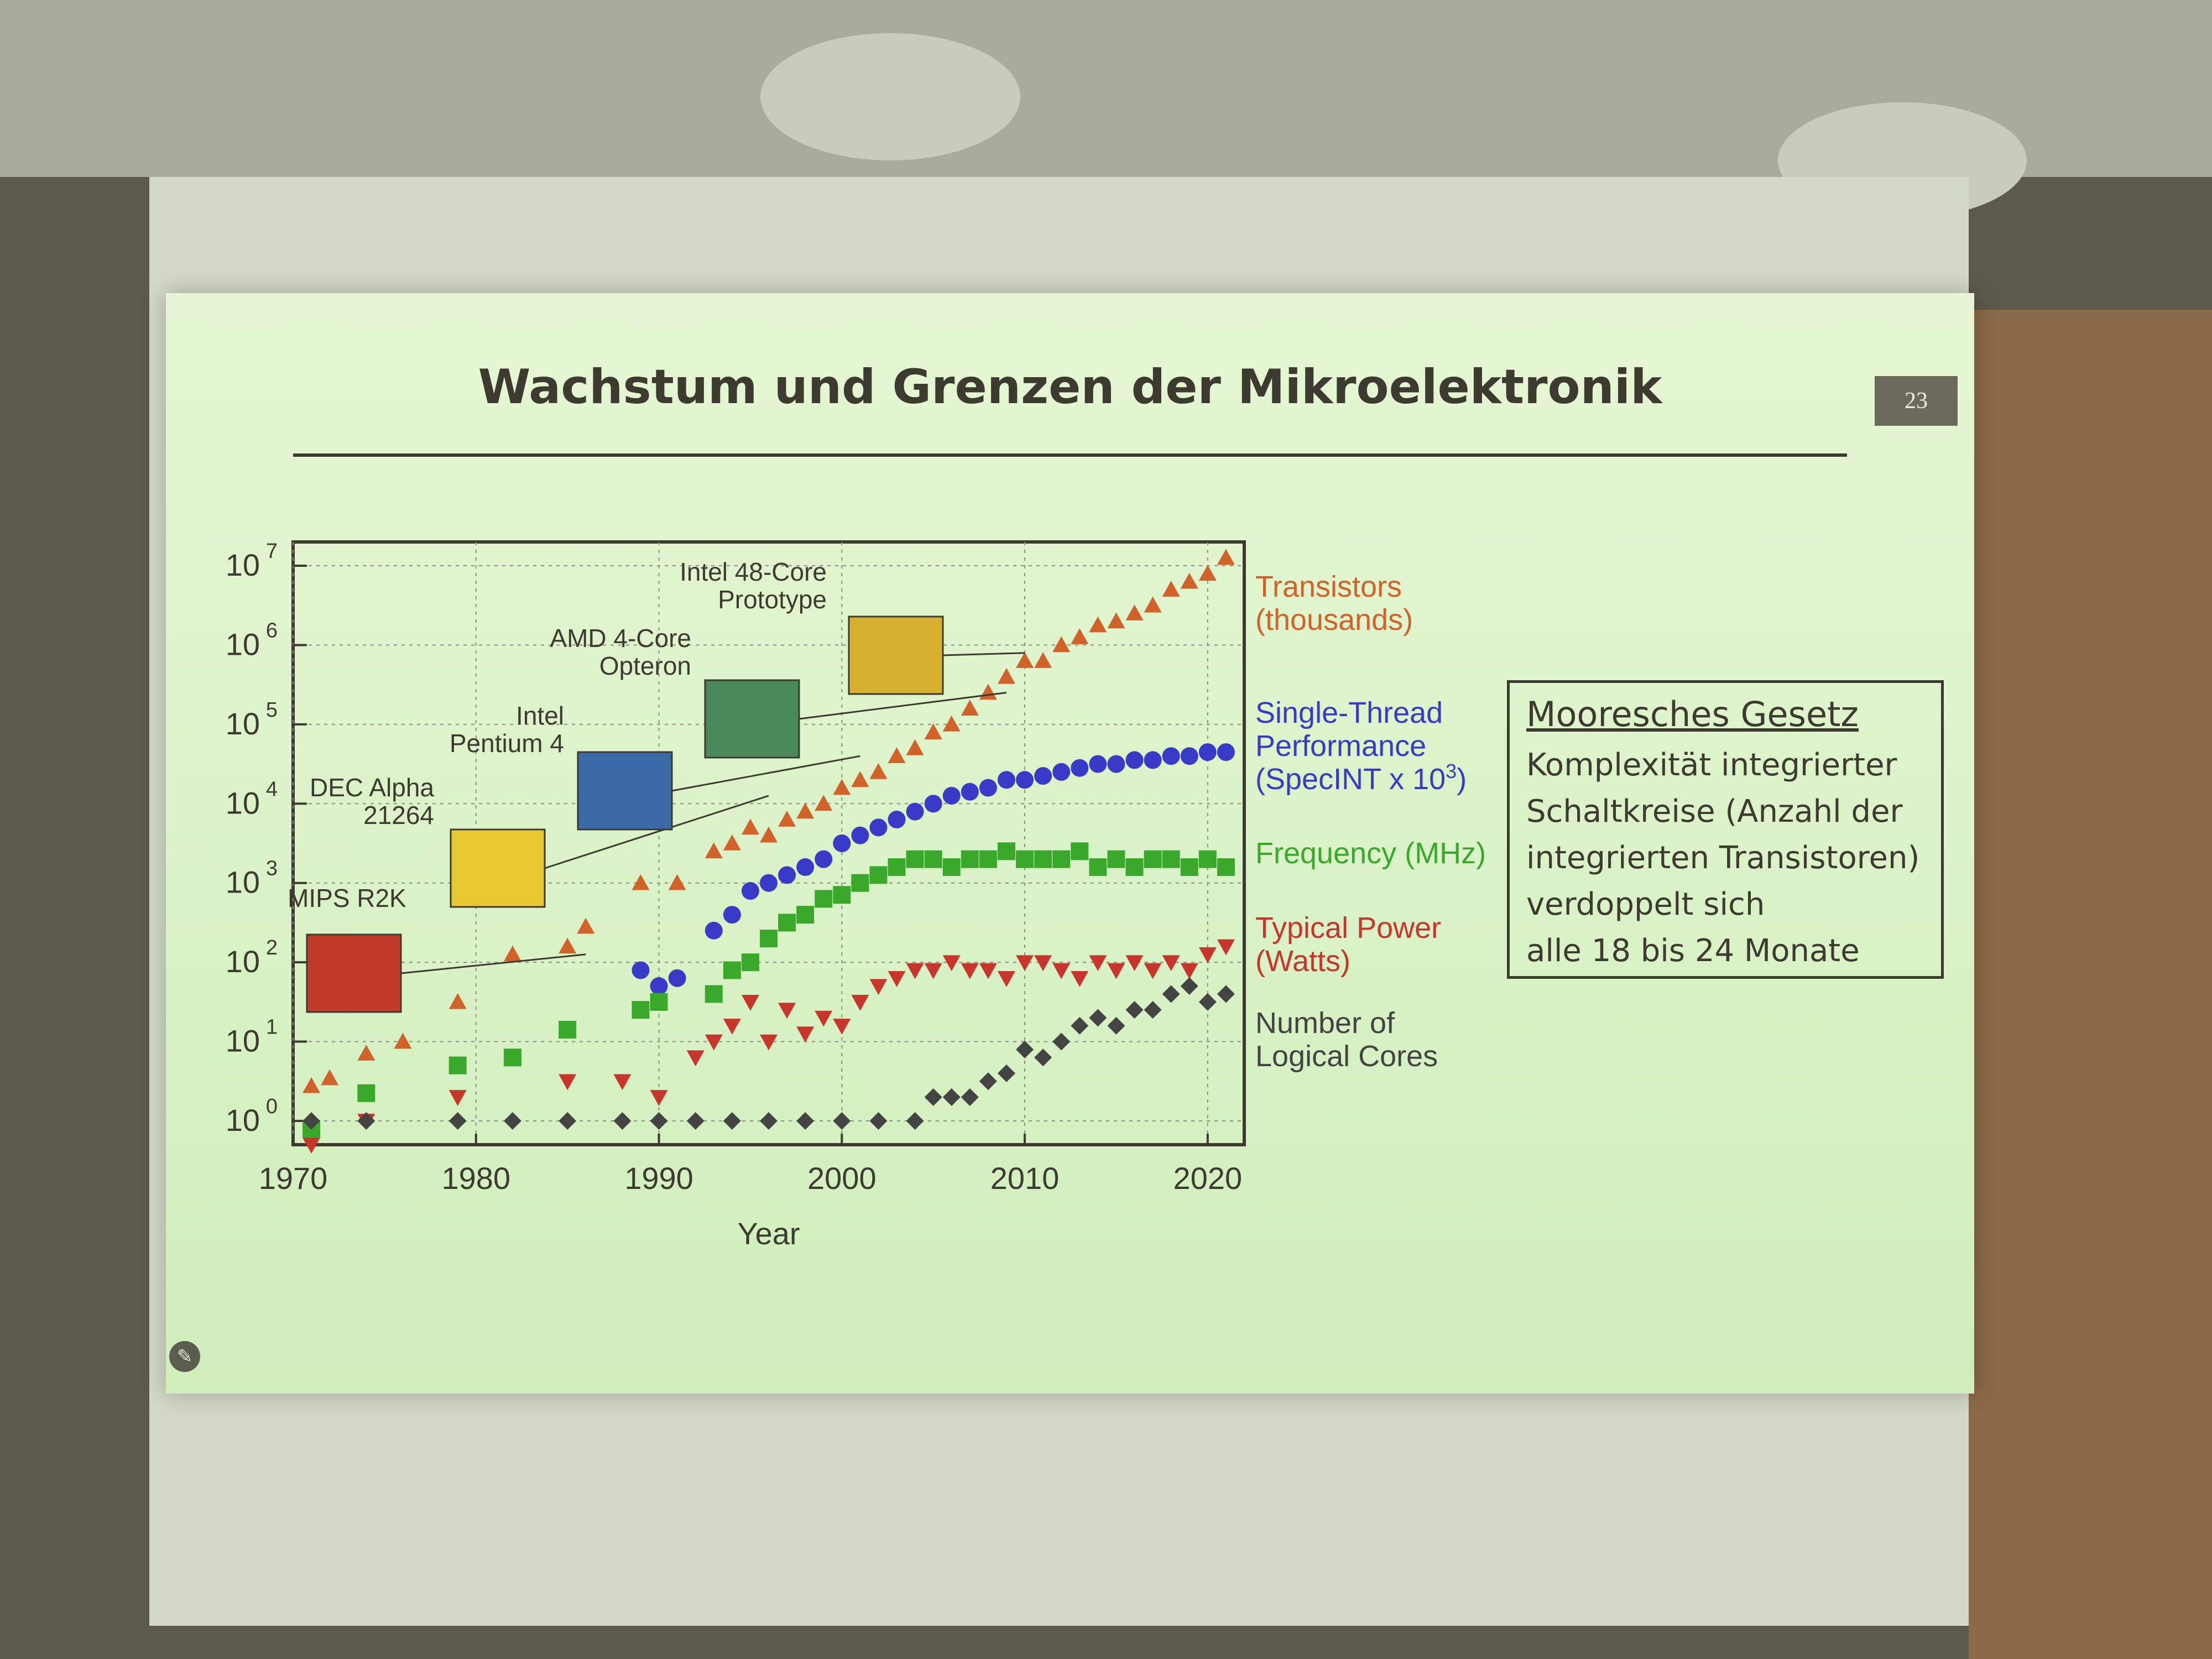 The width and height of the screenshot is (2212, 1659). Describe the element at coordinates (1370, 853) in the screenshot. I see `series-label: Frequency (MHz)` at that location.